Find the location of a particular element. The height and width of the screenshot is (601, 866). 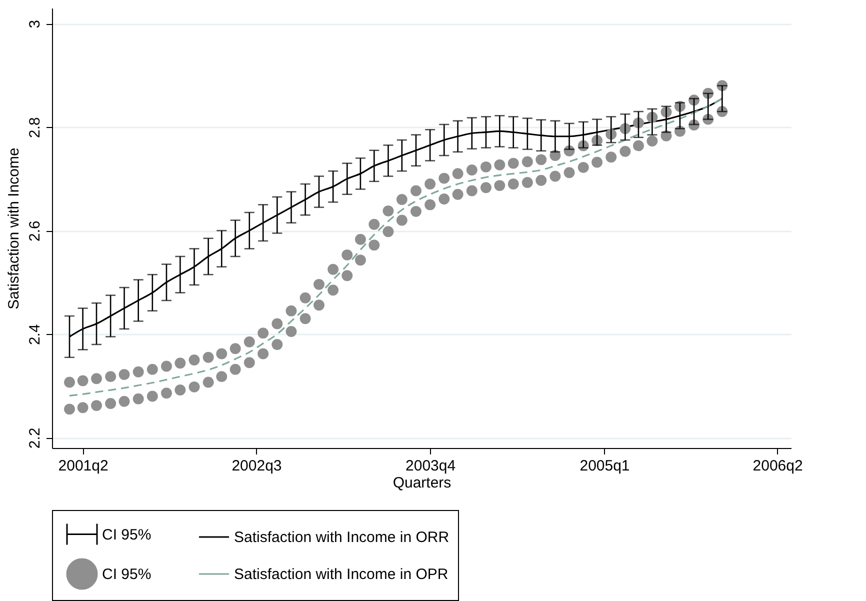

x-tick-label: 2003q4 is located at coordinates (431, 466).